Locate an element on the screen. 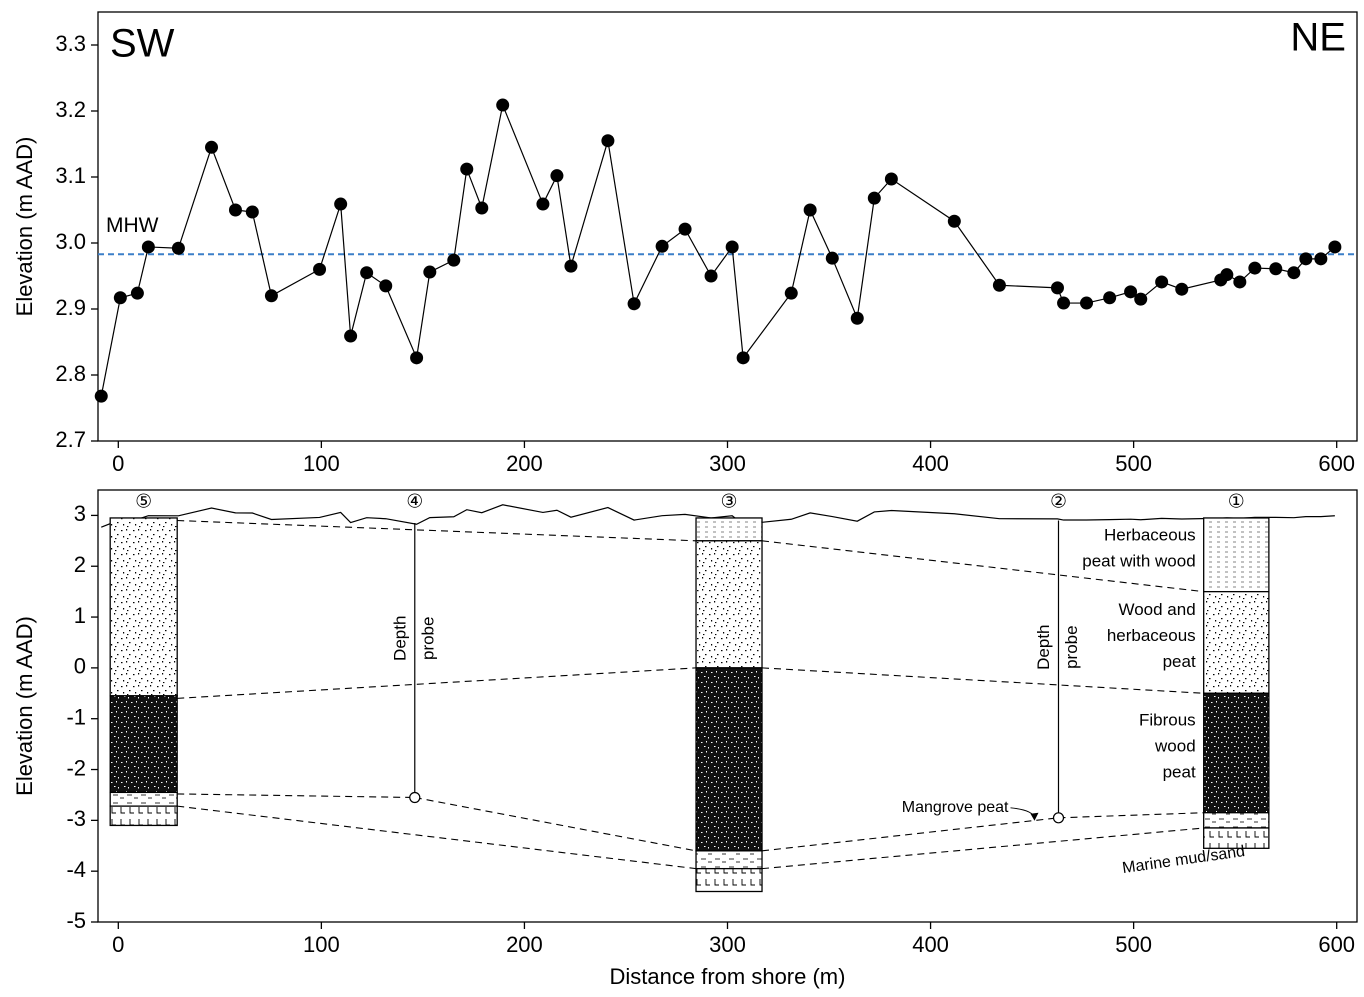  core-number: ② is located at coordinates (1058, 502).